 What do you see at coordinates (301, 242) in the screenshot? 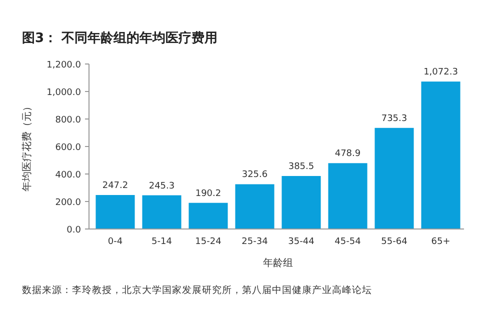
I see `x-tick-label: 35-44` at bounding box center [301, 242].